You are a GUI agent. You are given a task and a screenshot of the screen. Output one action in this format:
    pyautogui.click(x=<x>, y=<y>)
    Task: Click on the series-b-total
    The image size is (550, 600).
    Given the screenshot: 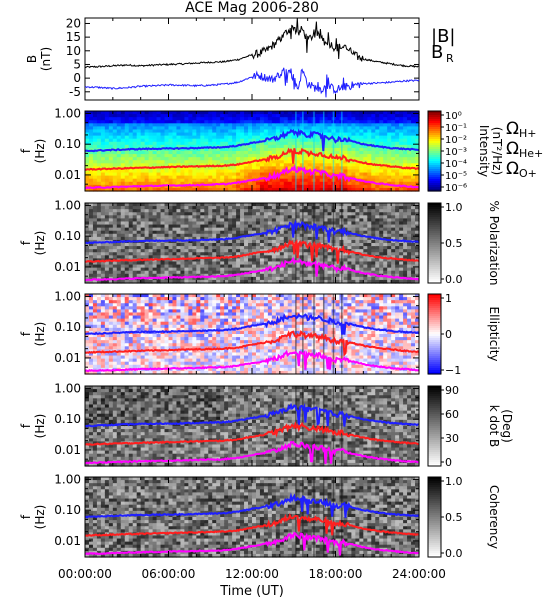 What is the action you would take?
    pyautogui.click(x=252, y=43)
    